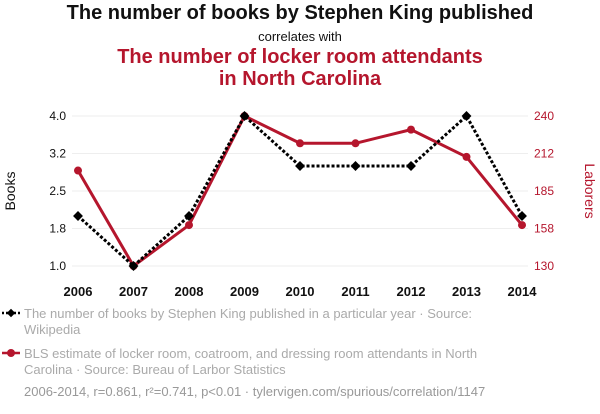 The height and width of the screenshot is (414, 600). Describe the element at coordinates (189, 291) in the screenshot. I see `x-tick-label: 2008` at that location.